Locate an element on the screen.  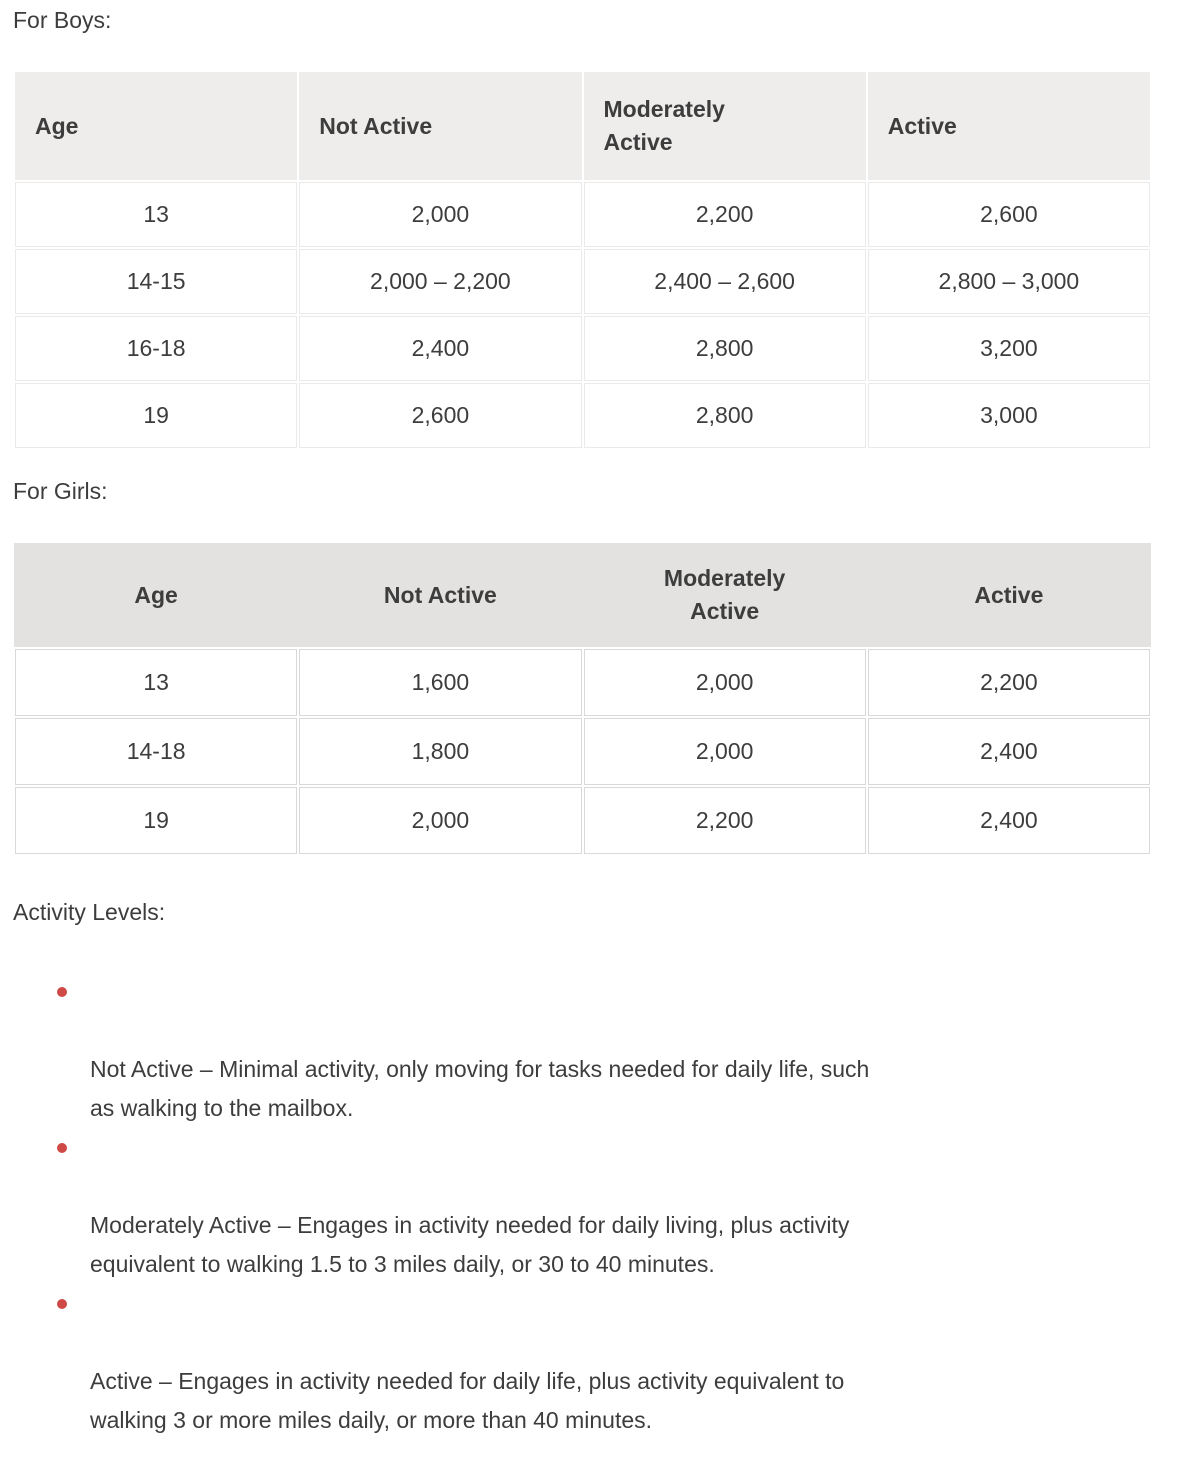
table-row: 14-18 1,800 2,000 2,400 is located at coordinates (582, 752).